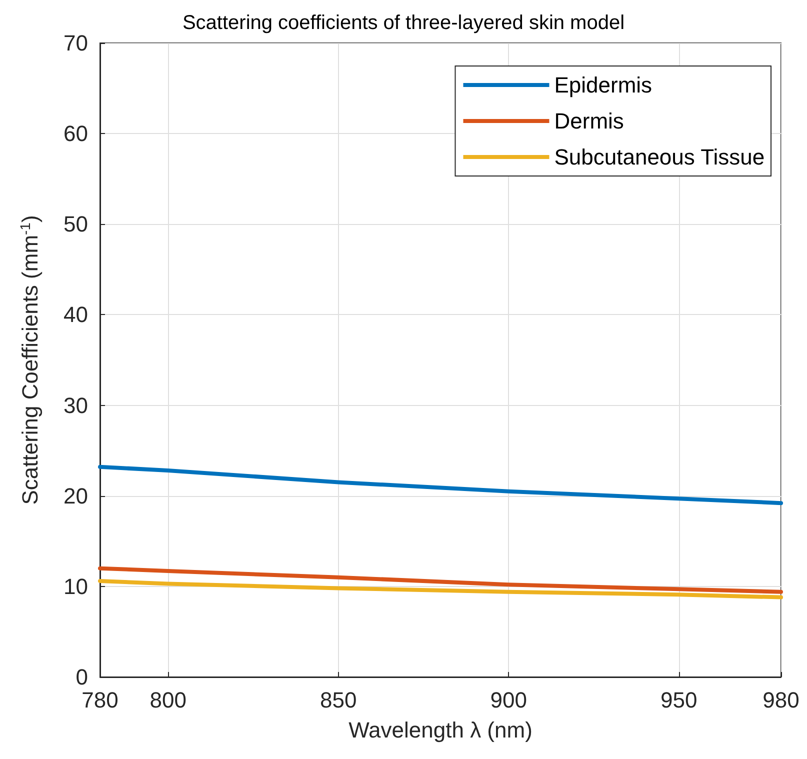 This screenshot has height=759, width=807. What do you see at coordinates (76, 586) in the screenshot?
I see `y-tick-label: 10` at bounding box center [76, 586].